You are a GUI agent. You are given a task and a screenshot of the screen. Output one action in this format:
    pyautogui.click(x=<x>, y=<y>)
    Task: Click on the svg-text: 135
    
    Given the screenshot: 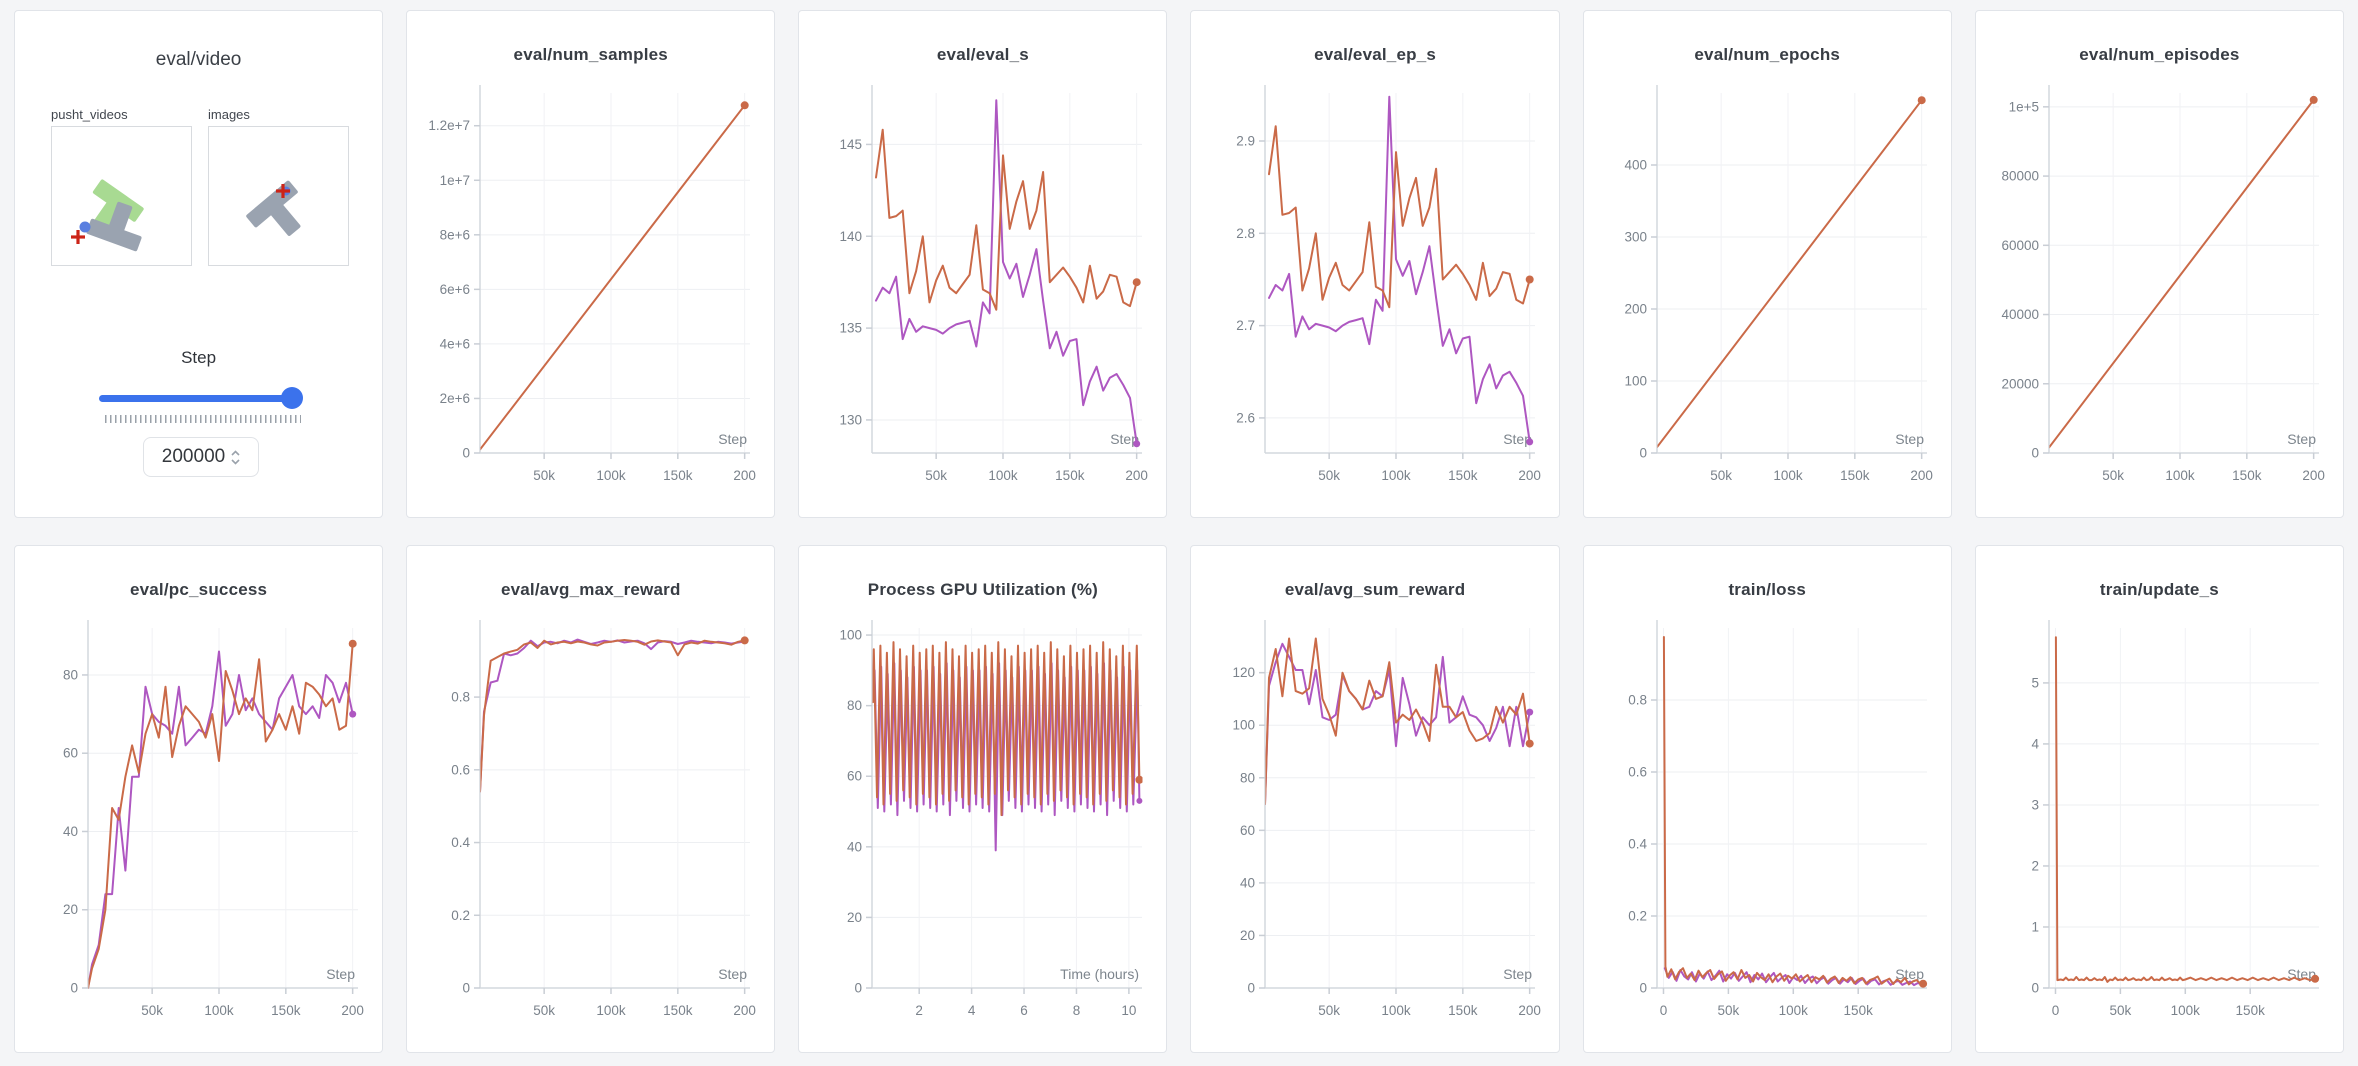 What is the action you would take?
    pyautogui.click(x=851, y=328)
    